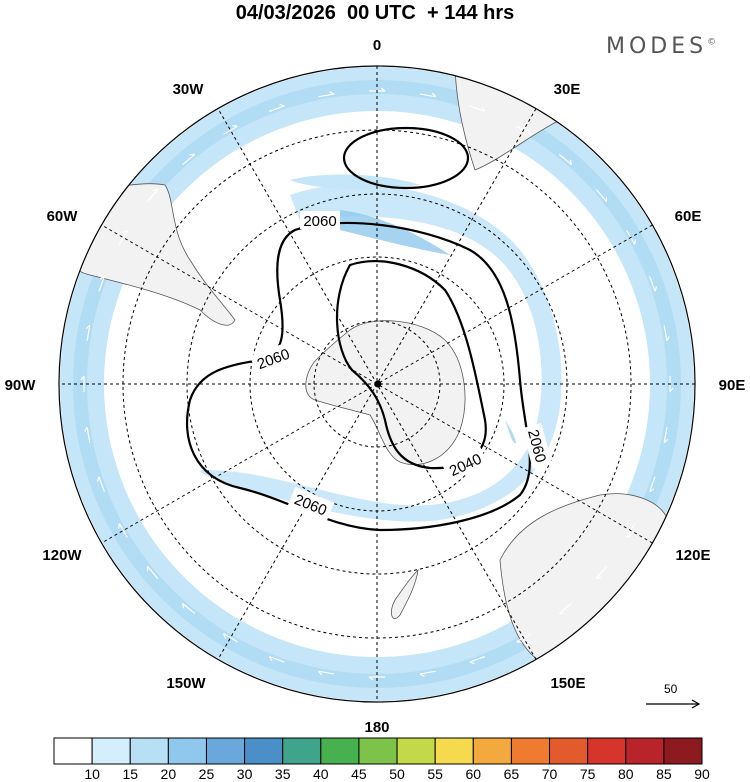 This screenshot has width=750, height=782. I want to click on colorbar-label: 30, so click(244, 774).